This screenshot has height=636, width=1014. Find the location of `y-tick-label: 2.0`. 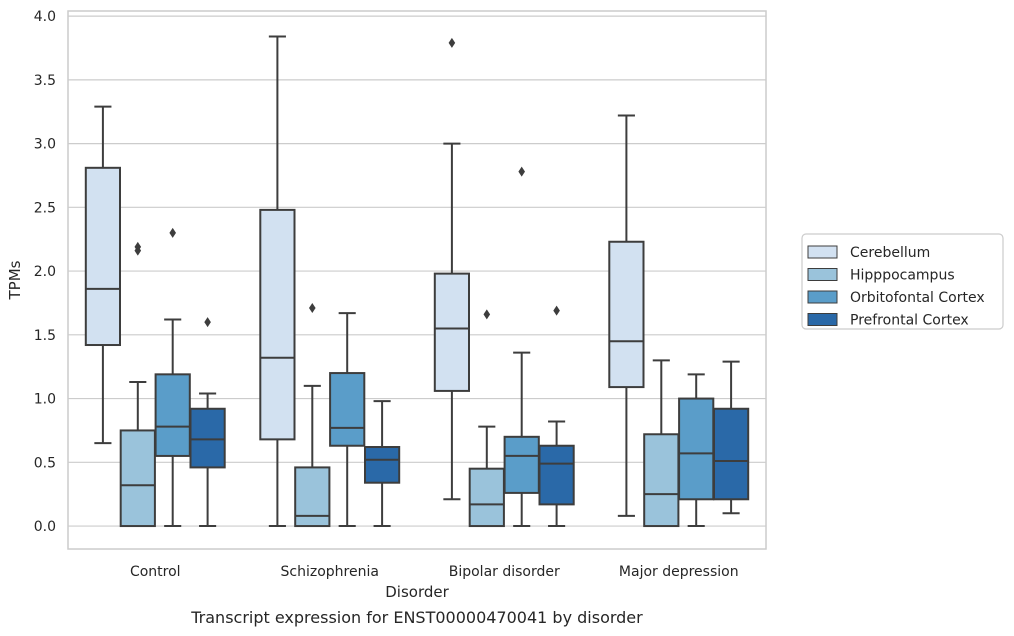

y-tick-label: 2.0 is located at coordinates (45, 272).